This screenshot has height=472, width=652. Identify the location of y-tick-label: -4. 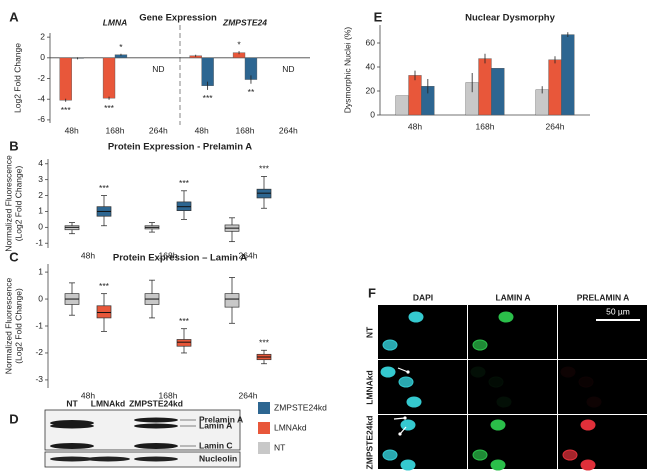
(41, 98).